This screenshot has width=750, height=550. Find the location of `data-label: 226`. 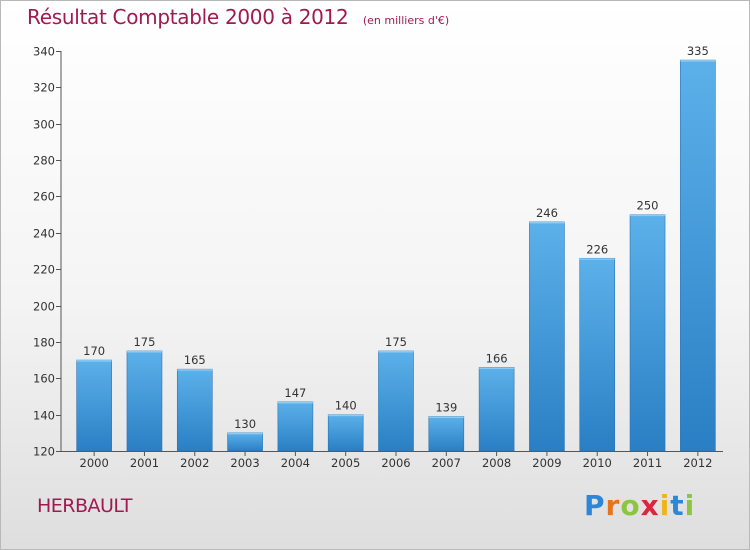

data-label: 226 is located at coordinates (597, 249).